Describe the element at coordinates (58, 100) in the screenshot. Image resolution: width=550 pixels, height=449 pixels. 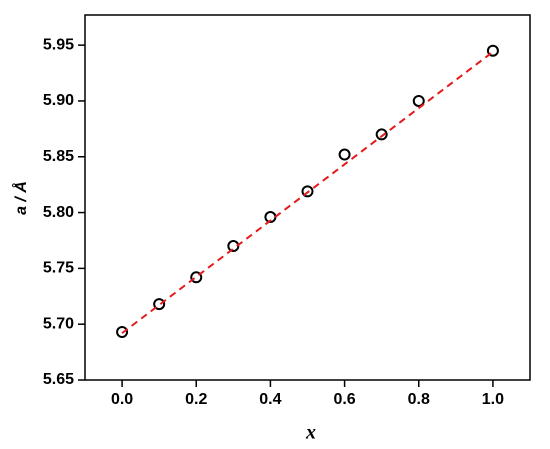
I see `y-tick-label: 5.90` at that location.